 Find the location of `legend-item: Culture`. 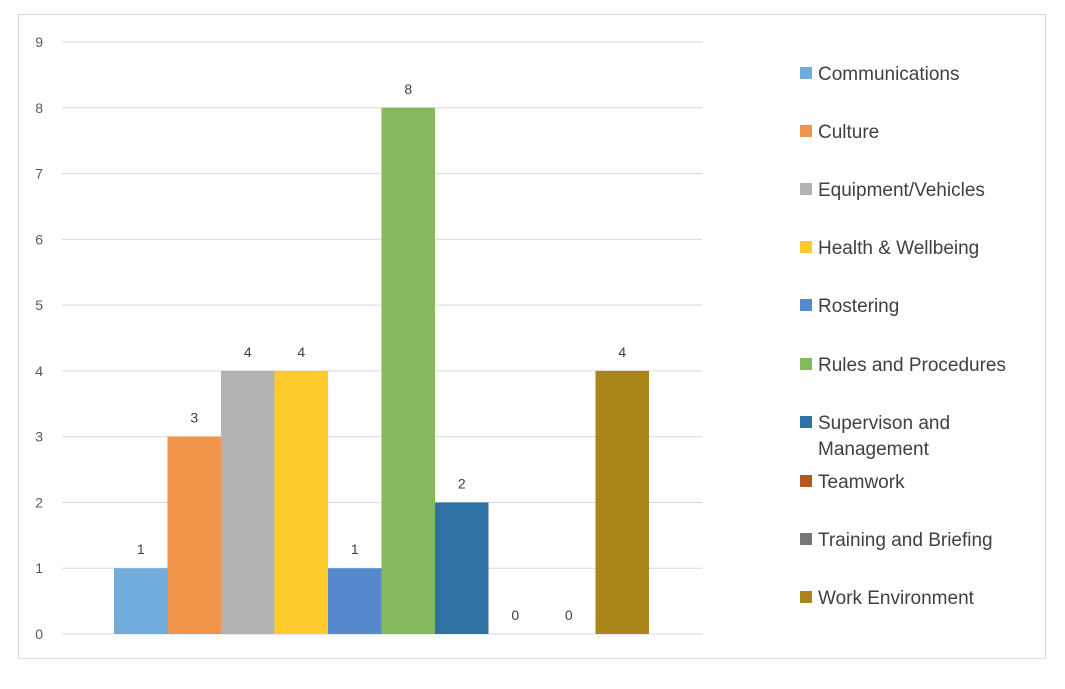

legend-item: Culture is located at coordinates (920, 133).